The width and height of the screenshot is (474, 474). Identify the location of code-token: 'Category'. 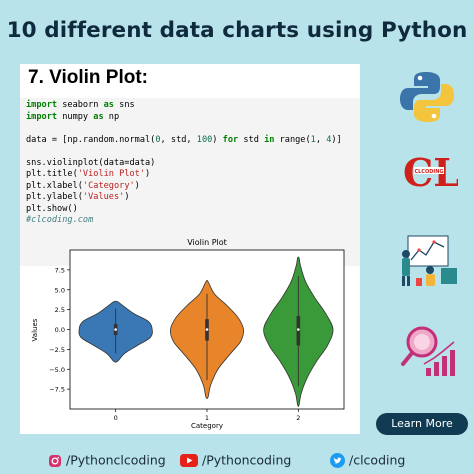
(108, 185).